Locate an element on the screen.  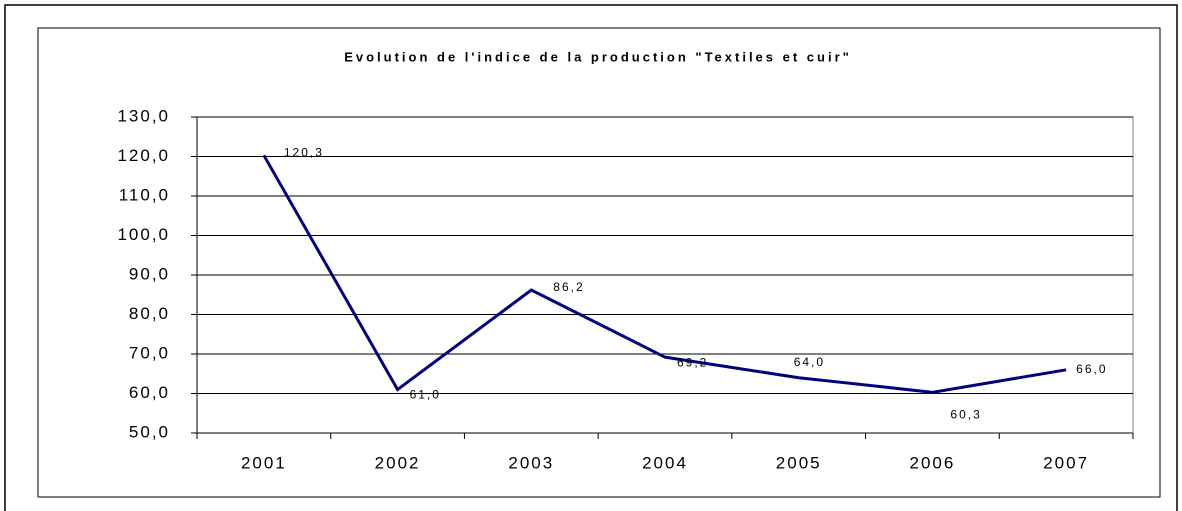
data-label: 66,0 is located at coordinates (1091, 369).